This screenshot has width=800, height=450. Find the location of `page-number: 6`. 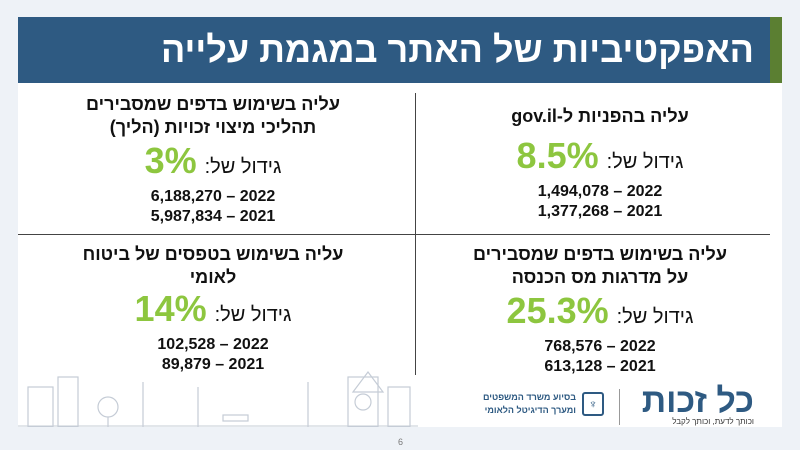

page-number: 6 is located at coordinates (401, 442).